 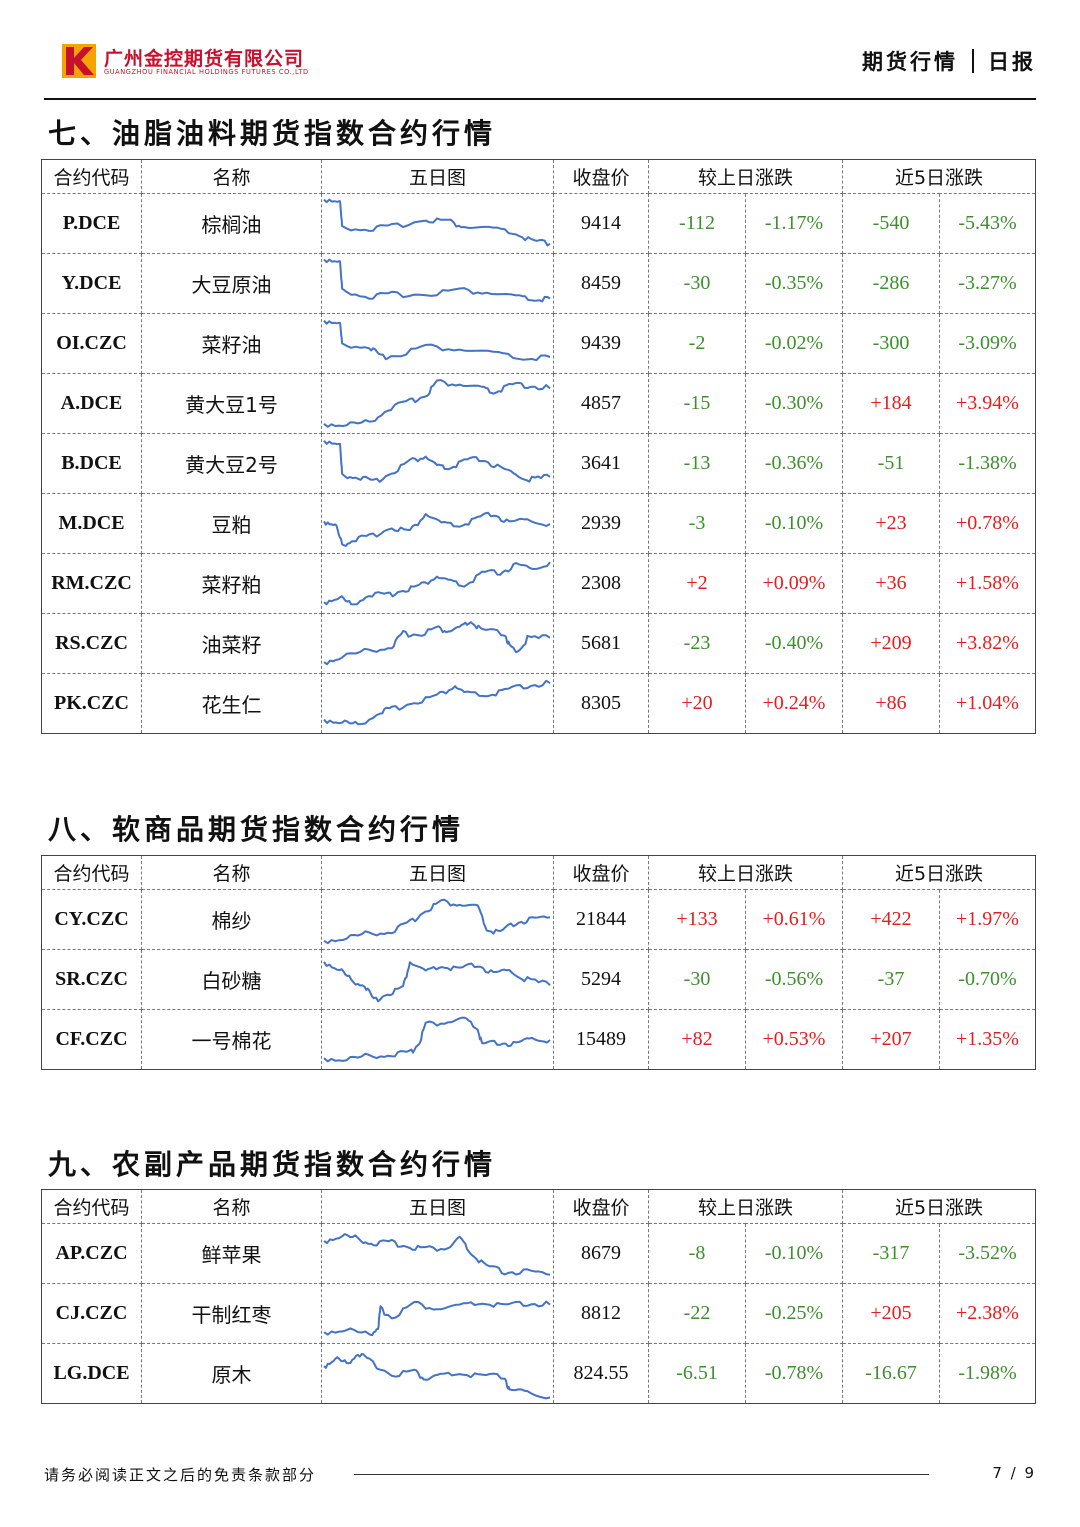 I want to click on five-day-change-pct: +0.78%, so click(x=988, y=523).